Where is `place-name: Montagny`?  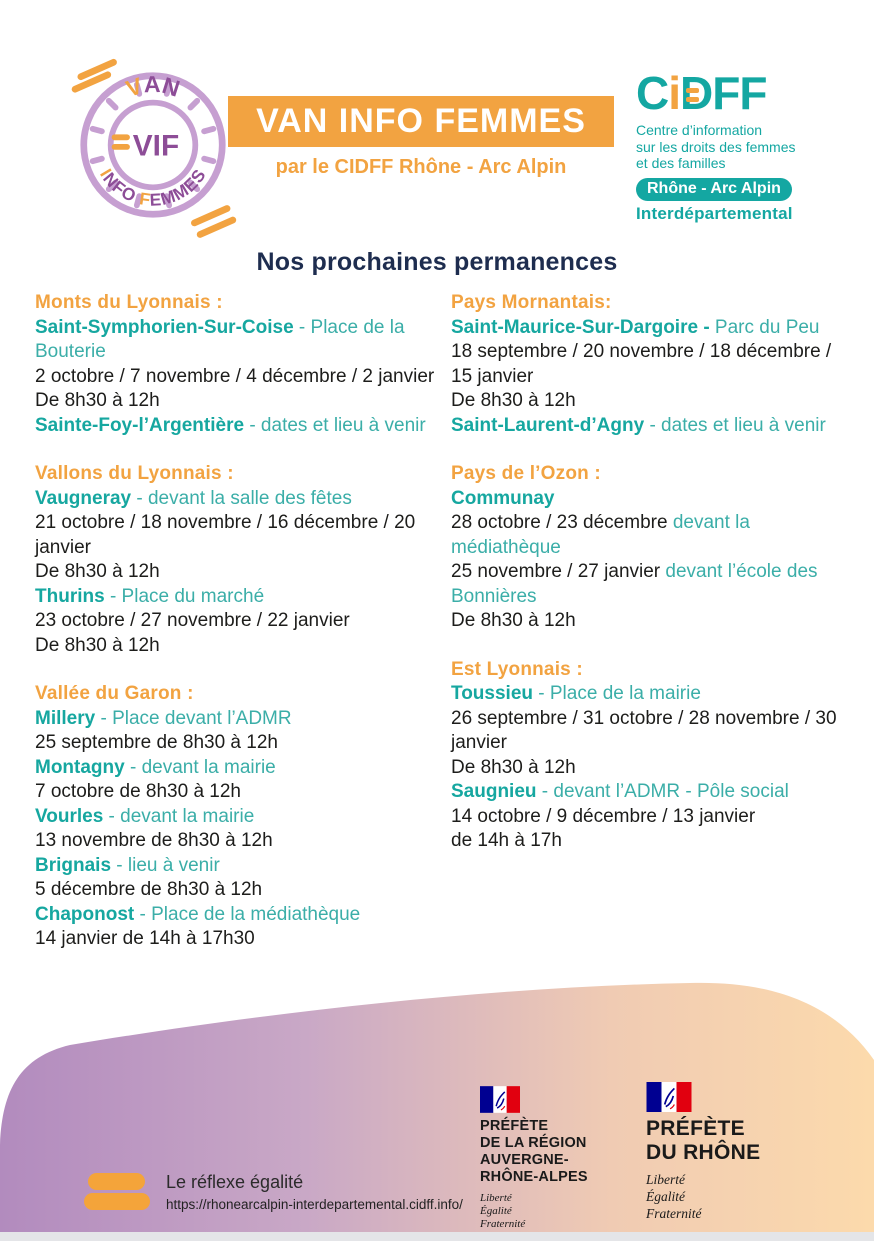
place-name: Montagny is located at coordinates (80, 767).